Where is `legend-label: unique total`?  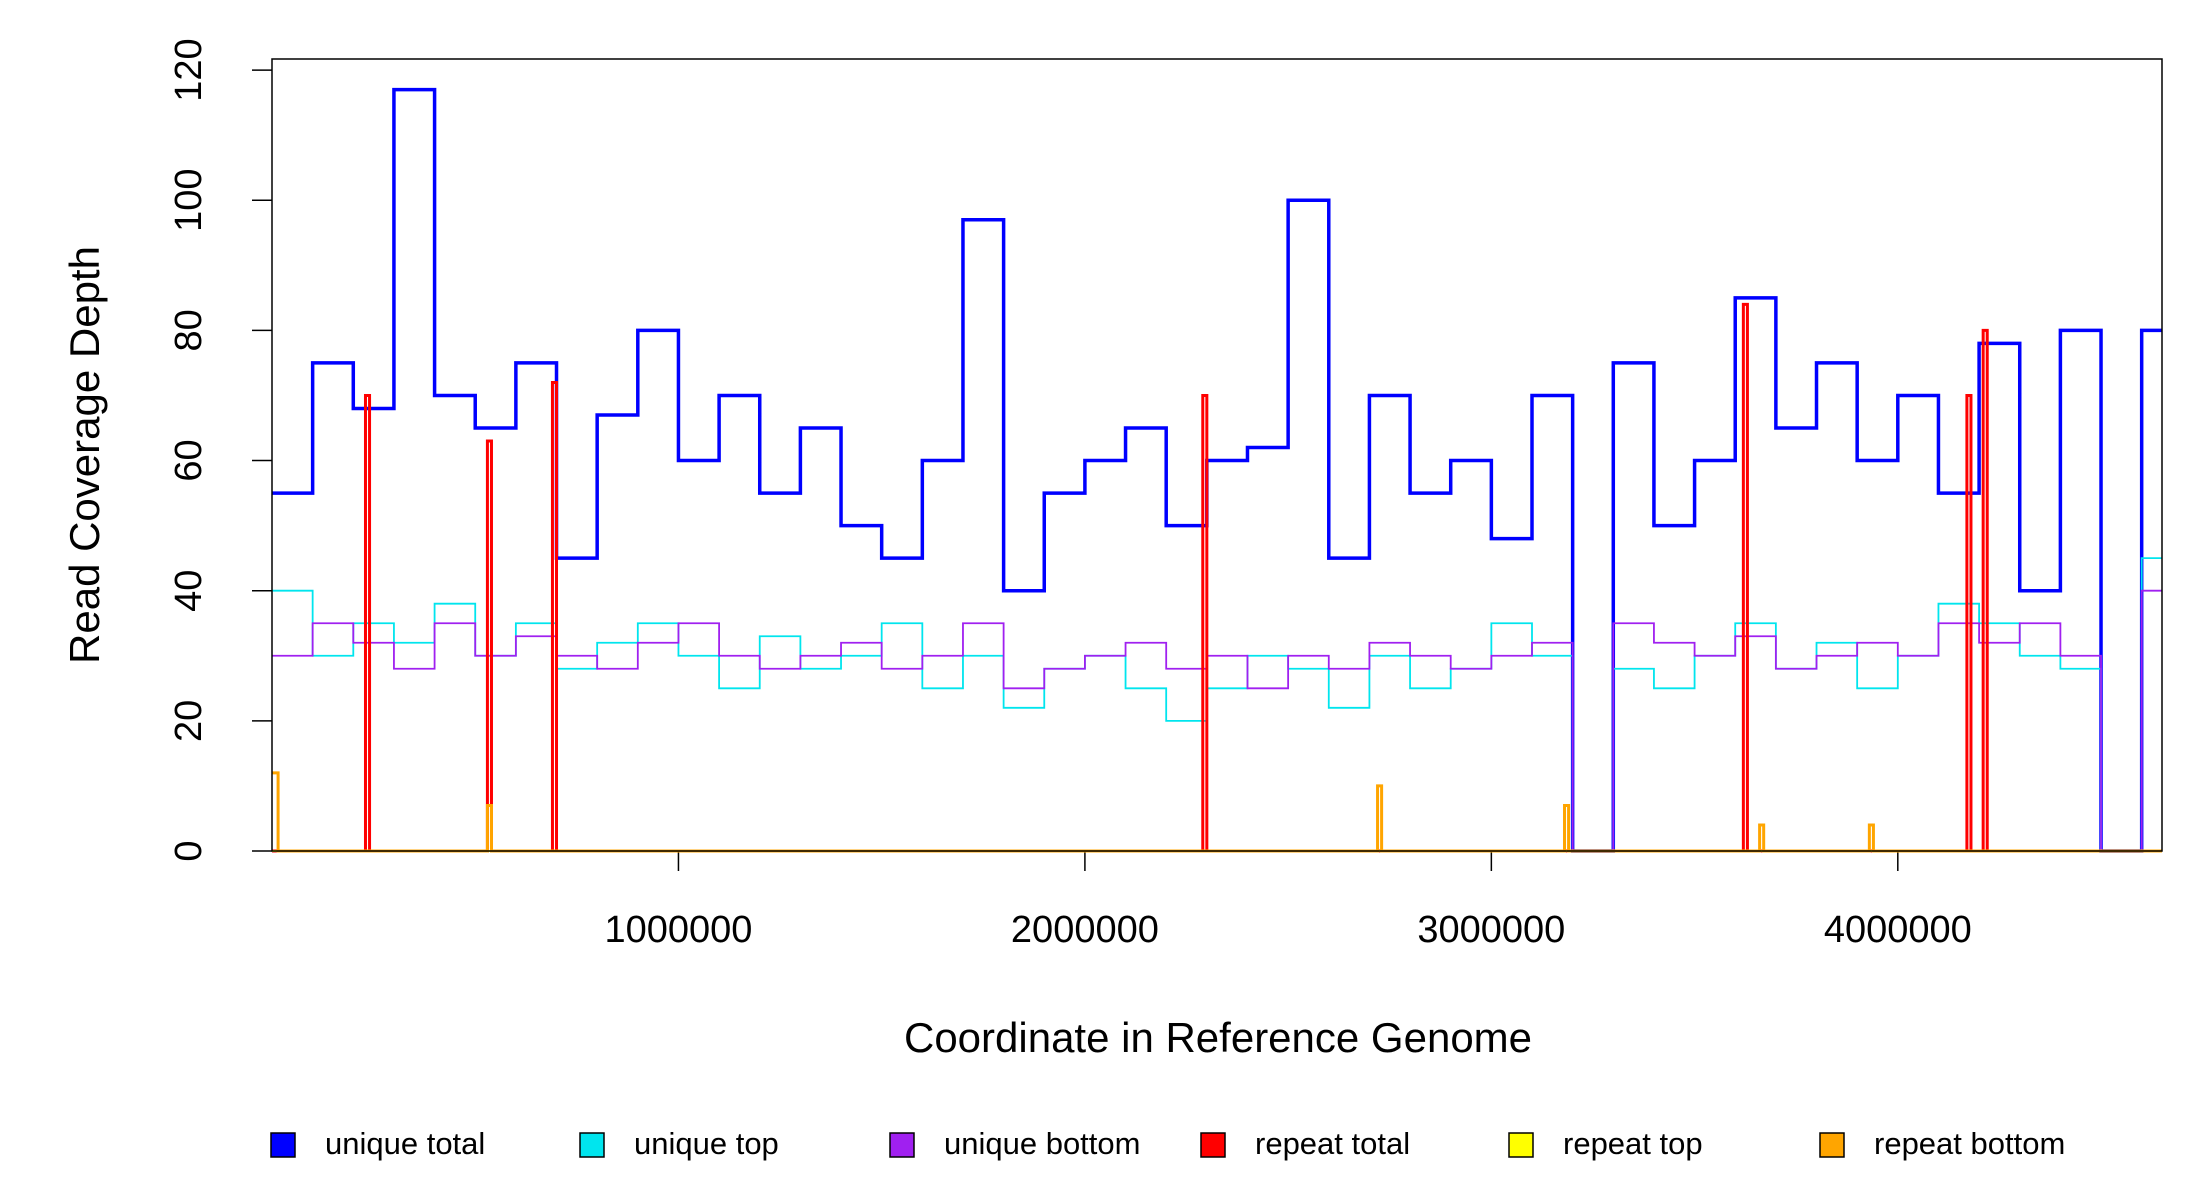
legend-label: unique total is located at coordinates (405, 1143).